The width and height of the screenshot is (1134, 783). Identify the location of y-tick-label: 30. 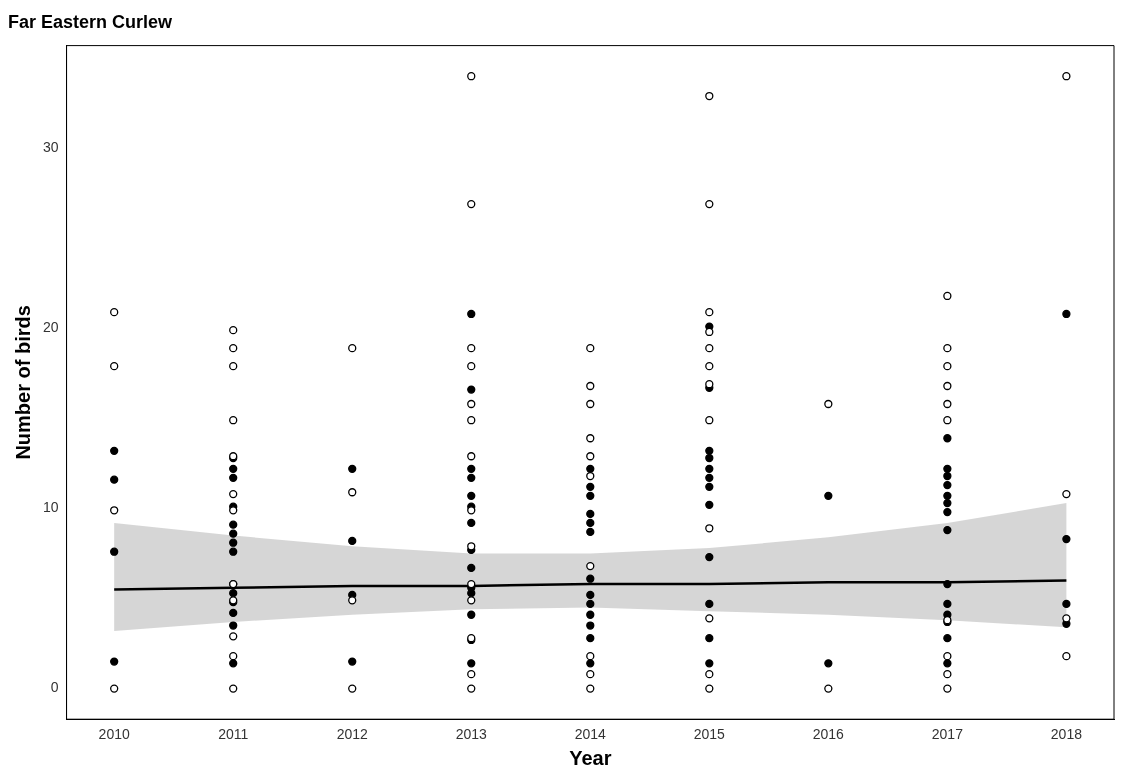
(50, 147).